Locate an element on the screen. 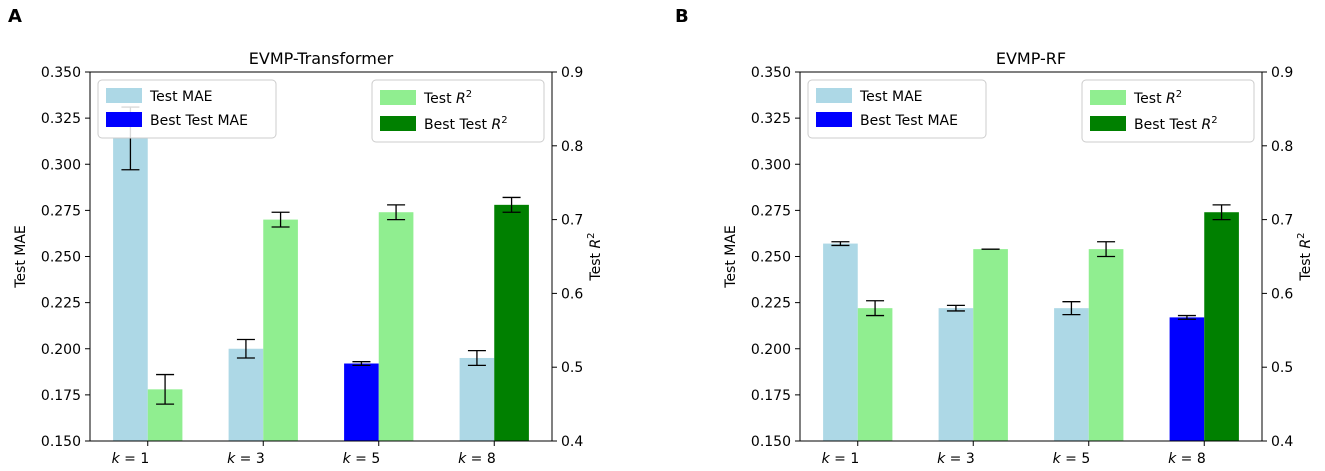  chart-title: EVMP-Transformer is located at coordinates (321, 58).